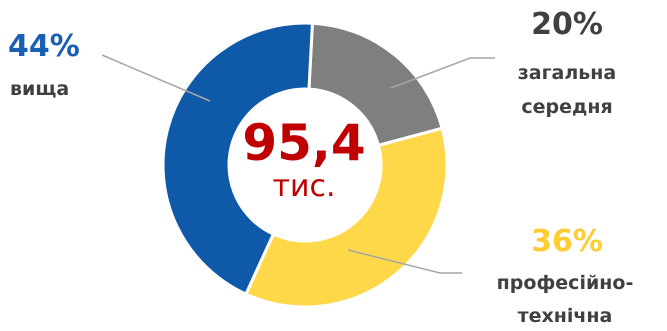 This screenshot has width=667, height=331. What do you see at coordinates (303, 186) in the screenshot?
I see `center-unit: тис.` at bounding box center [303, 186].